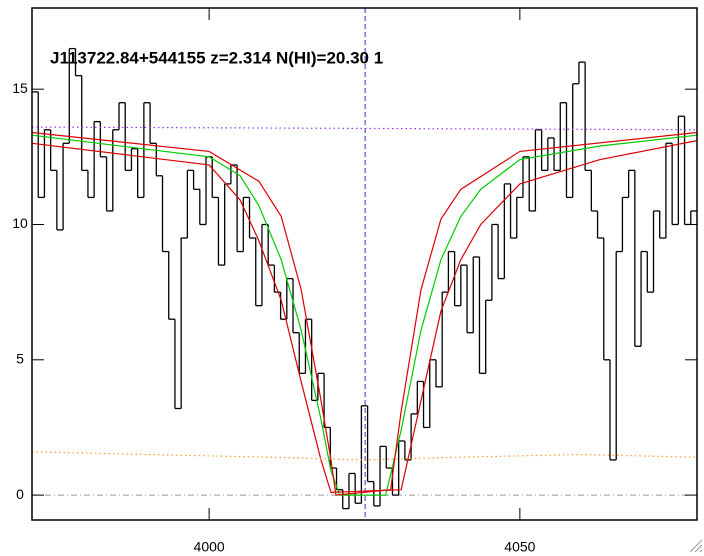  I want to click on y-tick-label: 15, so click(20, 88).